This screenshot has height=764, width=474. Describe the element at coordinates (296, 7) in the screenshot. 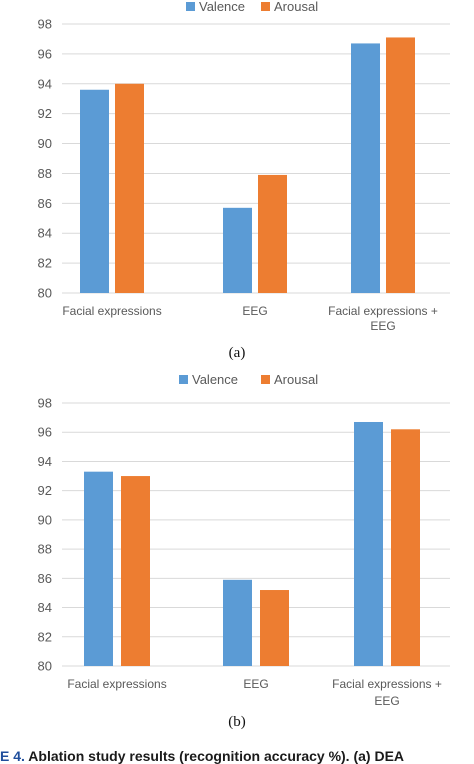

I see `legend-label-a-arousal: Arousal` at that location.